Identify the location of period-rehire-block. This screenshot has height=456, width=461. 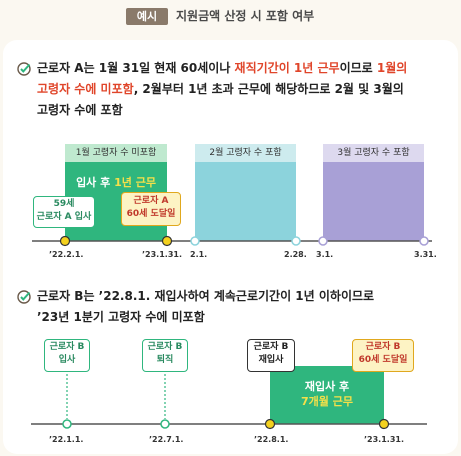
(327, 395).